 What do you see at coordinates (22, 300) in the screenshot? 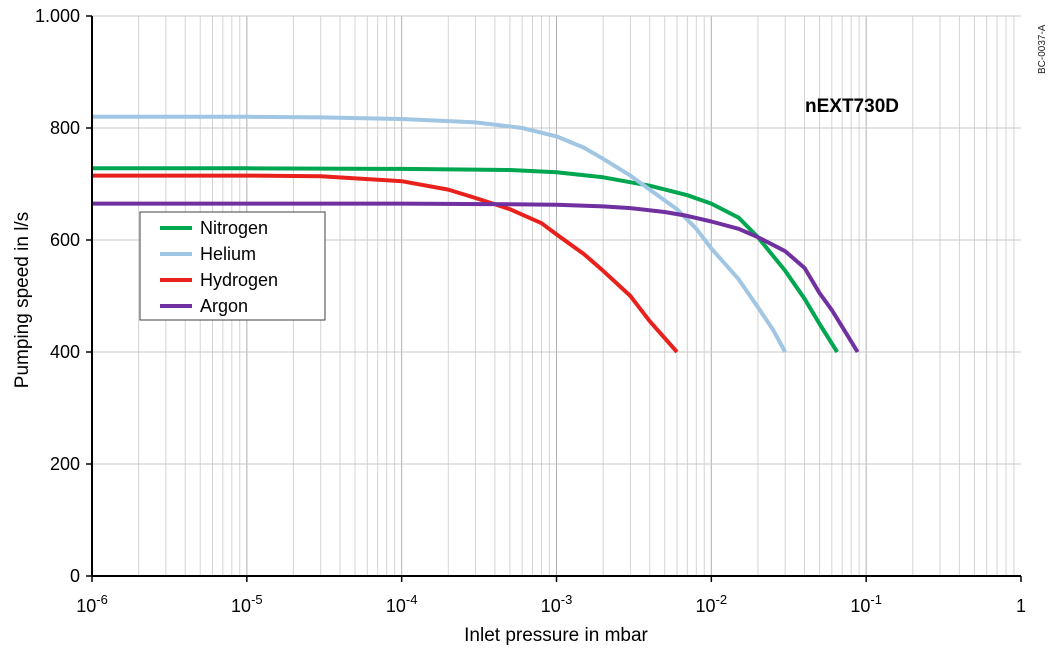
I see `y-axis-title: Pumping speed in l/s` at bounding box center [22, 300].